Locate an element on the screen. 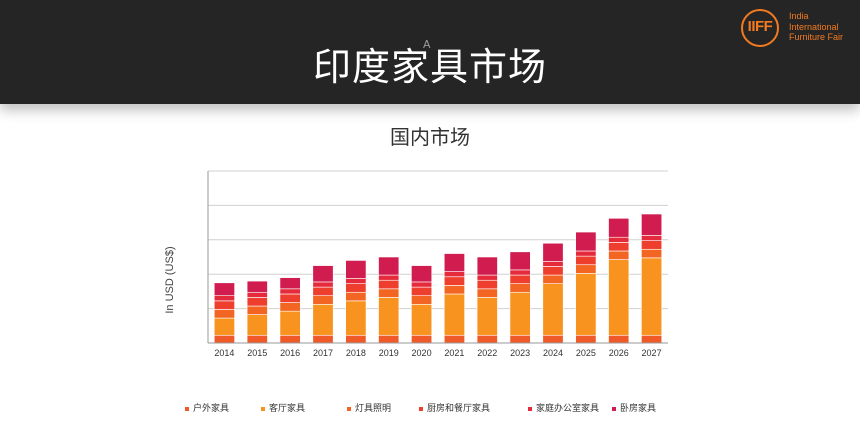 The width and height of the screenshot is (860, 445). bar-segment-2016-s2 is located at coordinates (290, 307).